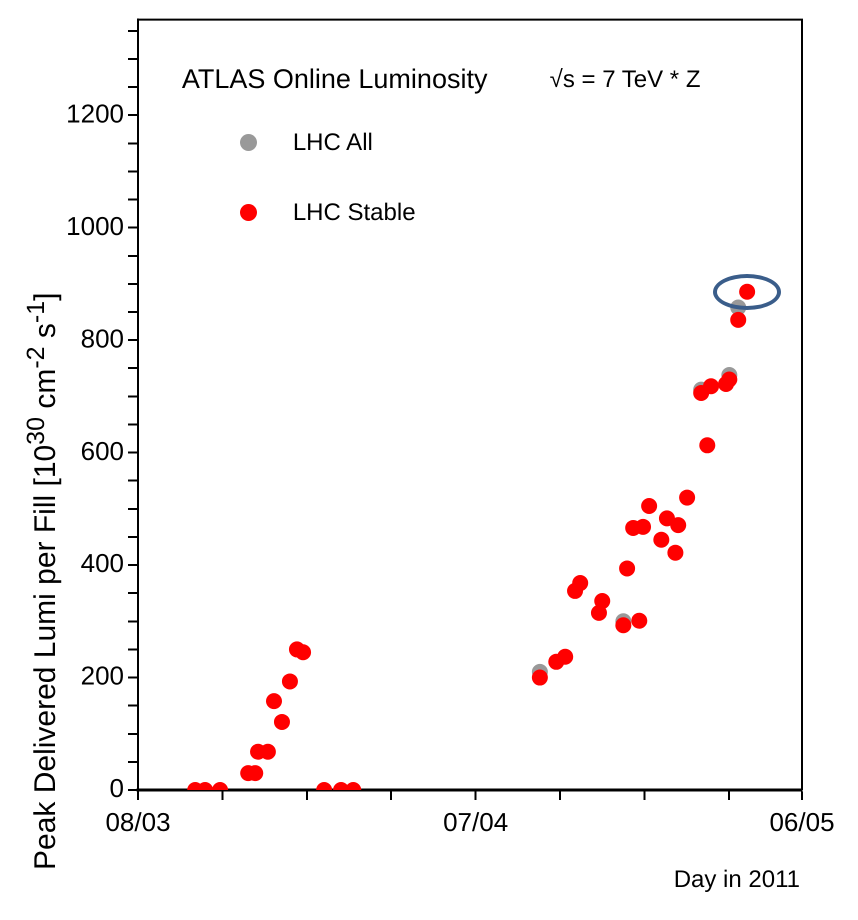 The image size is (858, 920). Describe the element at coordinates (737, 880) in the screenshot. I see `x-axis-title: Day in 2011` at that location.